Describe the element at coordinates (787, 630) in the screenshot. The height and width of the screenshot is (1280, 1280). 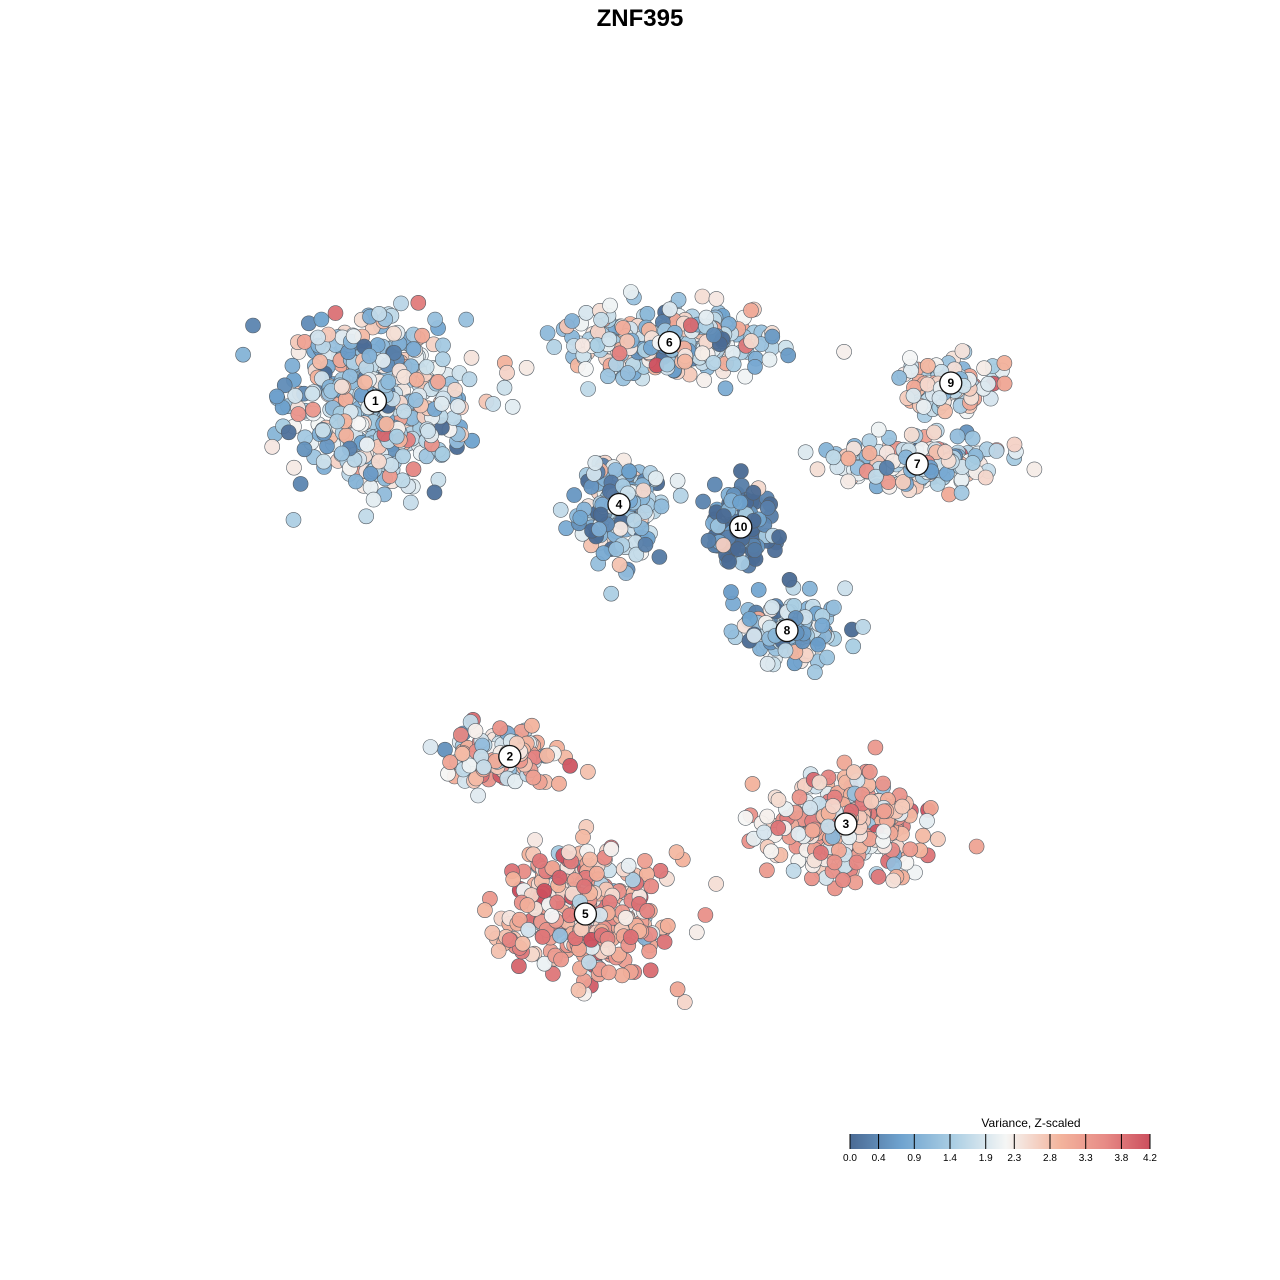
I see `cluster-label-8: 8` at that location.